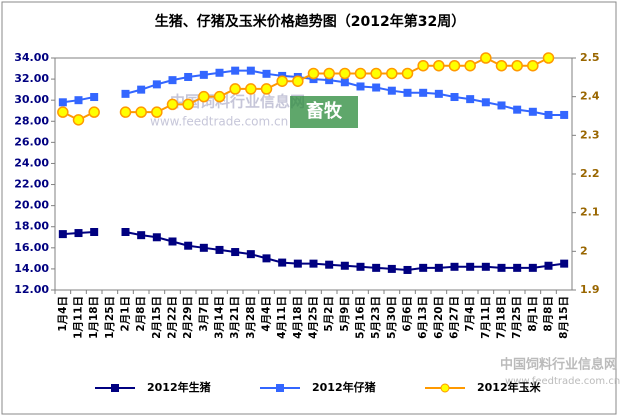  Describe the element at coordinates (157, 317) in the screenshot. I see `x-tick-label: 2月15日` at that location.